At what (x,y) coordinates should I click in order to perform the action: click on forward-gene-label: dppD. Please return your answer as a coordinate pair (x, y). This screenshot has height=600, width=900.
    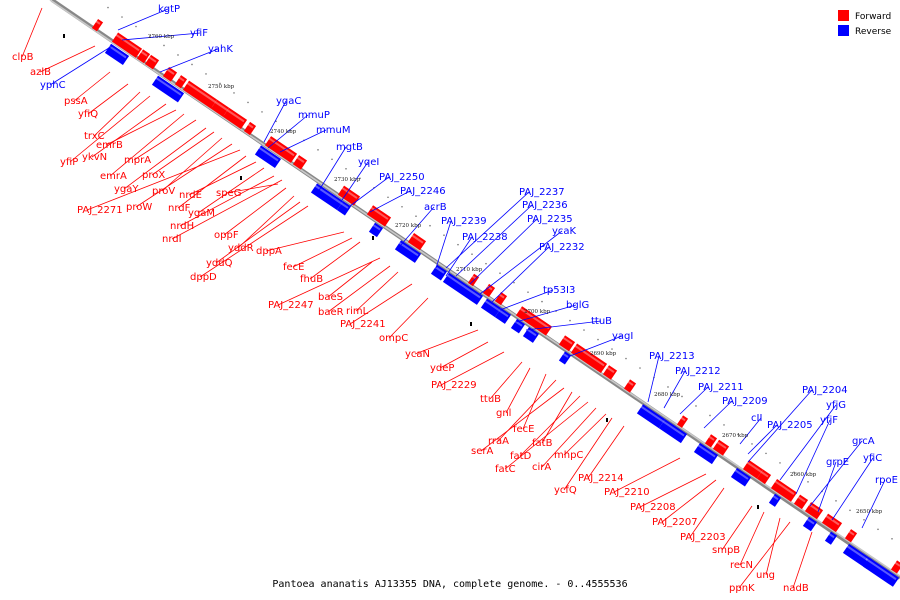
    Looking at the image, I should click on (203, 277).